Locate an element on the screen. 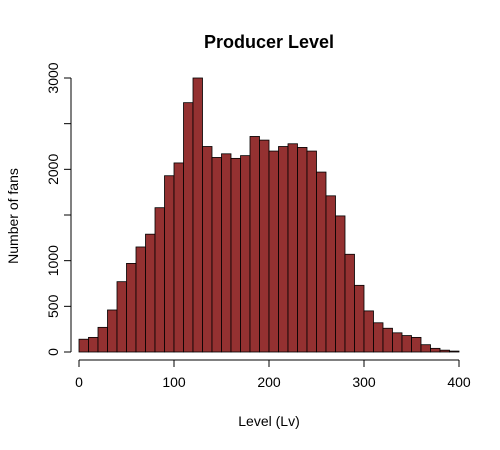  x-tick-label: 200 is located at coordinates (269, 382).